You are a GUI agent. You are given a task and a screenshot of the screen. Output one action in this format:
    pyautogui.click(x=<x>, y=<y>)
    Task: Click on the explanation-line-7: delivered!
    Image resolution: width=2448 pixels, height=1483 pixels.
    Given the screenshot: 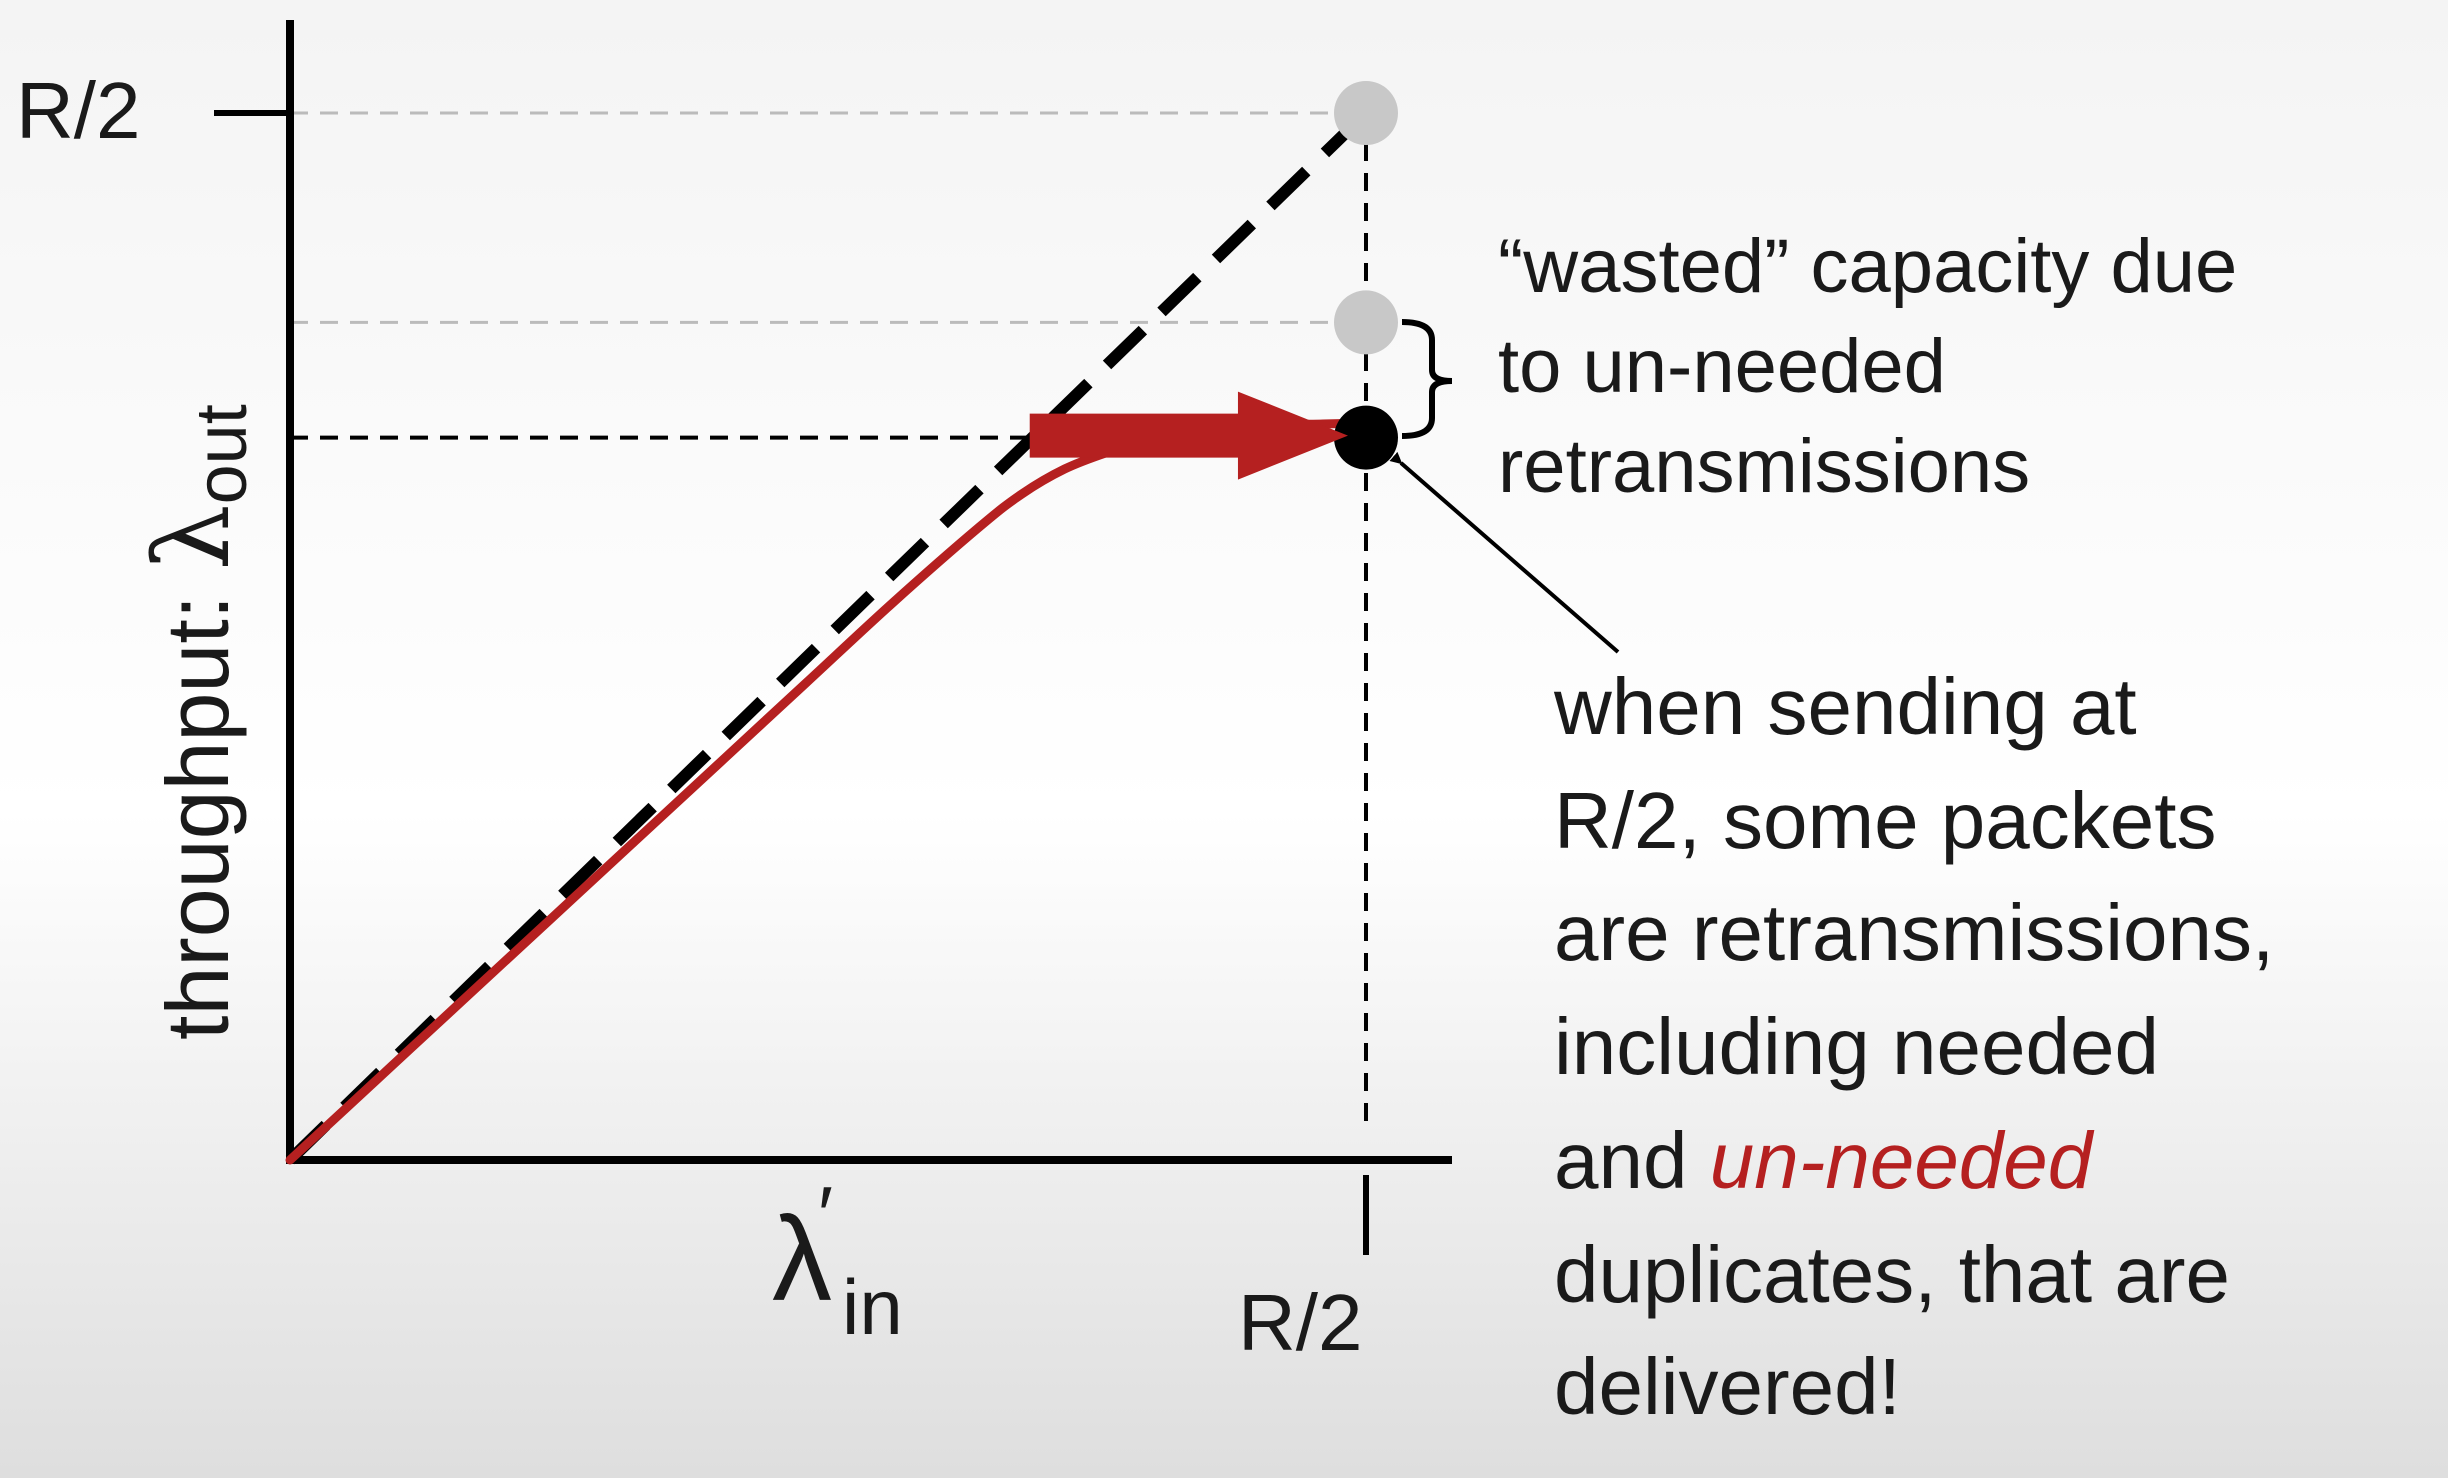 What is the action you would take?
    pyautogui.click(x=1727, y=1386)
    